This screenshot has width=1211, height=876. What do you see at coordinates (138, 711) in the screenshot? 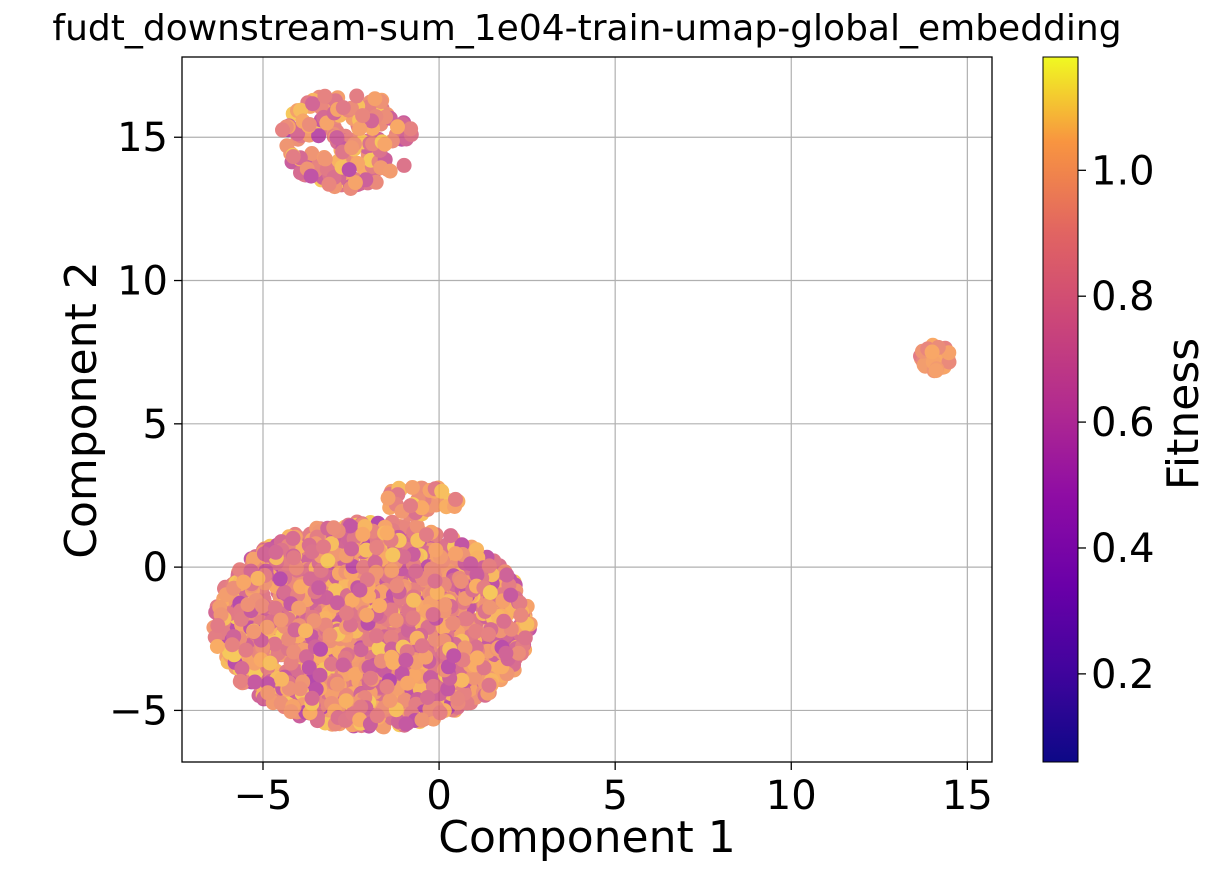
I see `y-tick-label: −5` at bounding box center [138, 711].